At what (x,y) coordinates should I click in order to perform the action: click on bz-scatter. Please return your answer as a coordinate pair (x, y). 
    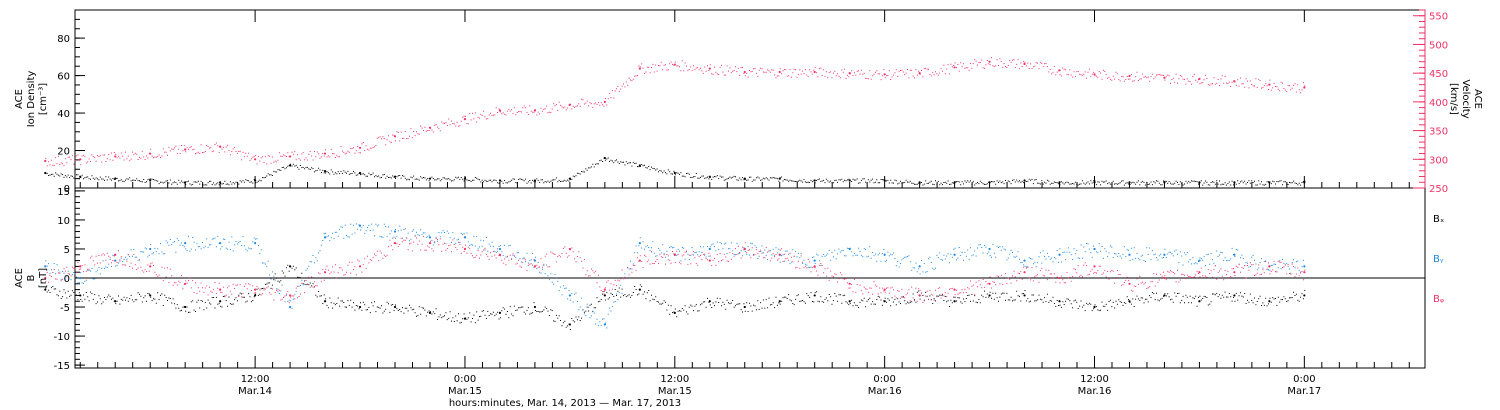
    Looking at the image, I should click on (675, 269).